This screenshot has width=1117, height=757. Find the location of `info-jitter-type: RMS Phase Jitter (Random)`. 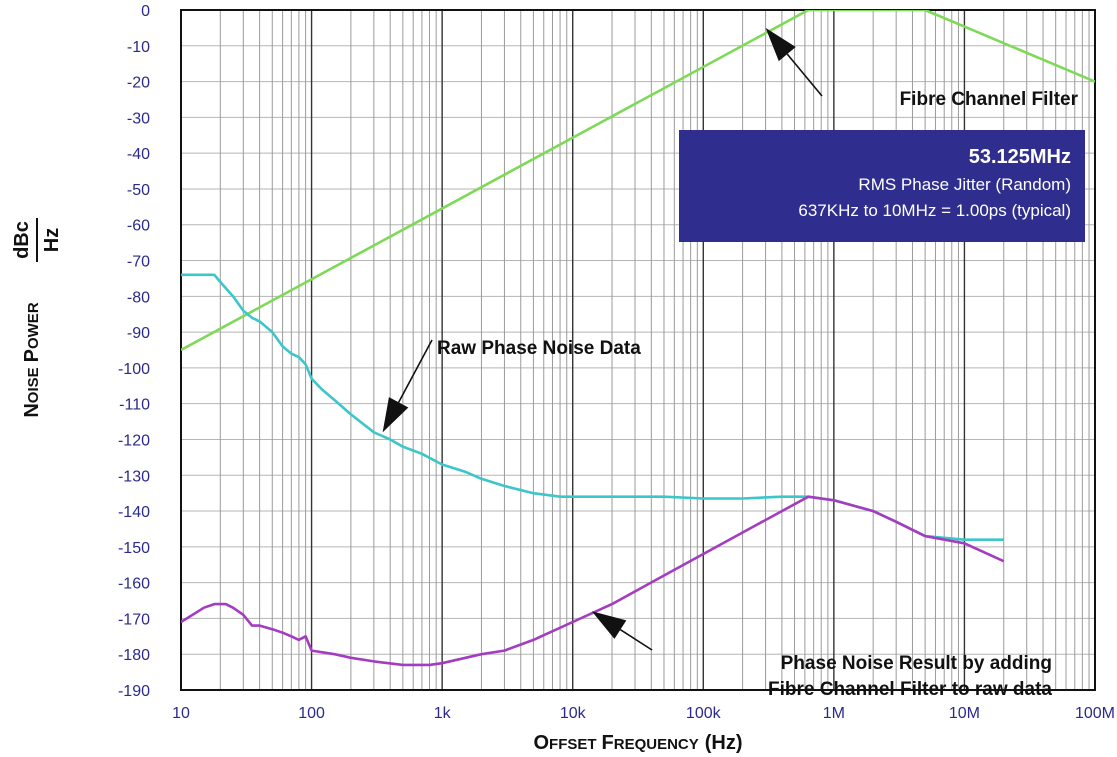

info-jitter-type: RMS Phase Jitter (Random) is located at coordinates (964, 184).